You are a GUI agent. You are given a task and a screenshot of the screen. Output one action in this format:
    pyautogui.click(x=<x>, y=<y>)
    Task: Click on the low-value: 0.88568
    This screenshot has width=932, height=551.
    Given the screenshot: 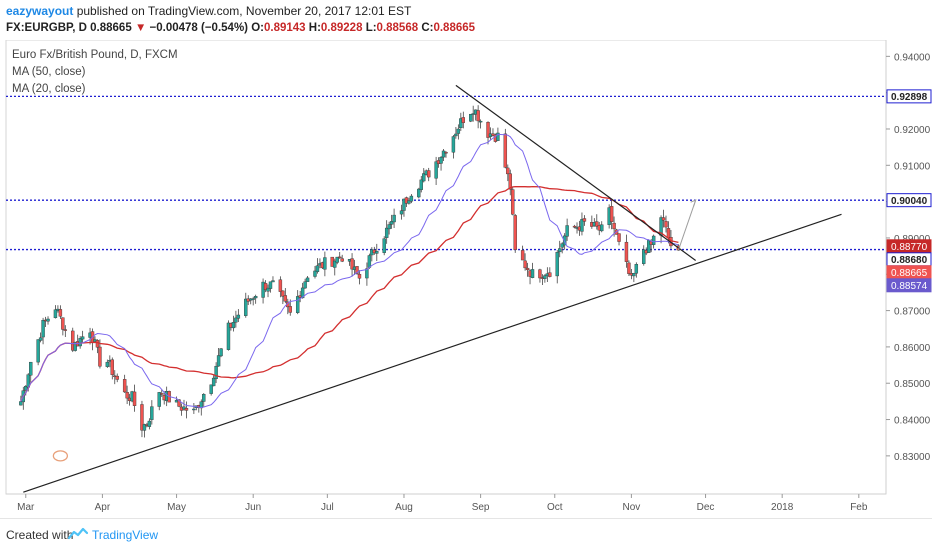 What is the action you would take?
    pyautogui.click(x=397, y=28)
    